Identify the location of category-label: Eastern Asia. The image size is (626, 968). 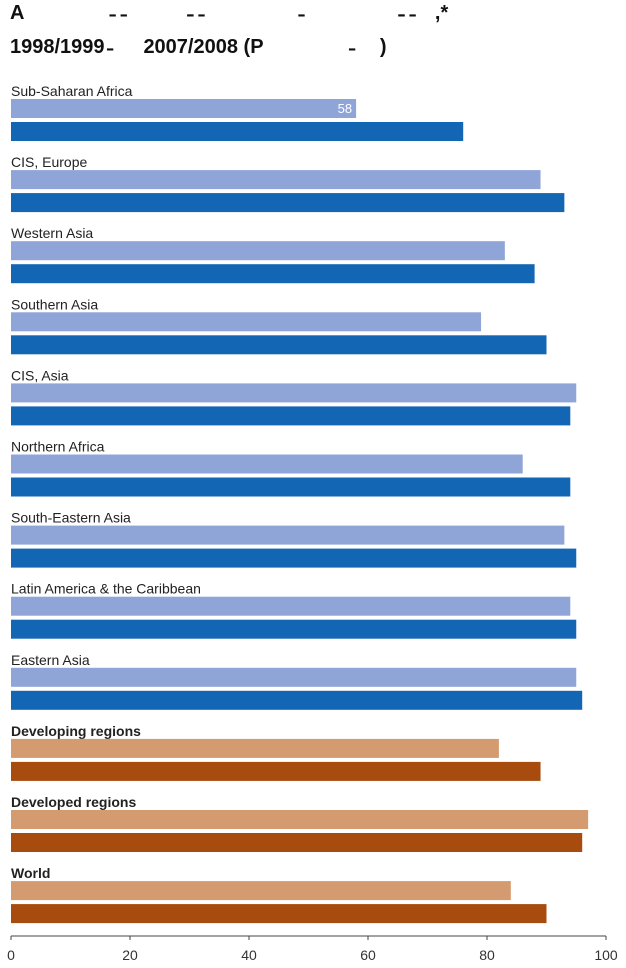
(50, 660).